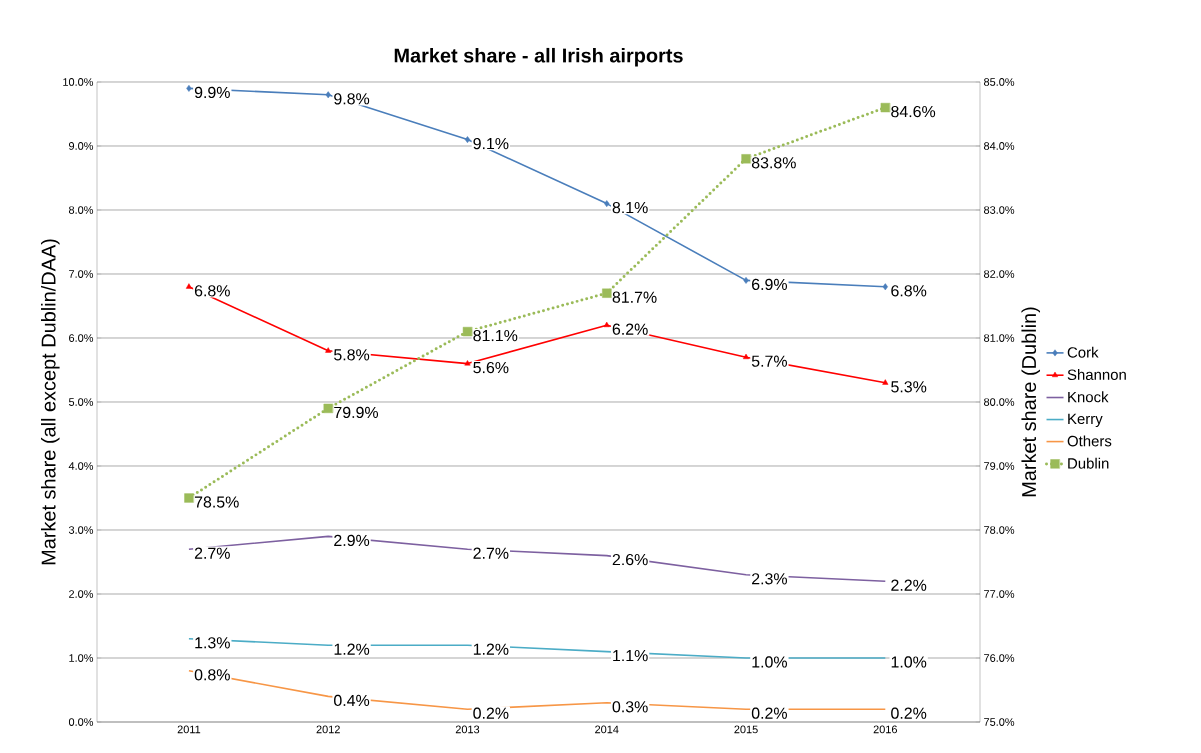 Image resolution: width=1201 pixels, height=753 pixels. I want to click on data-label: 81.1%, so click(495, 335).